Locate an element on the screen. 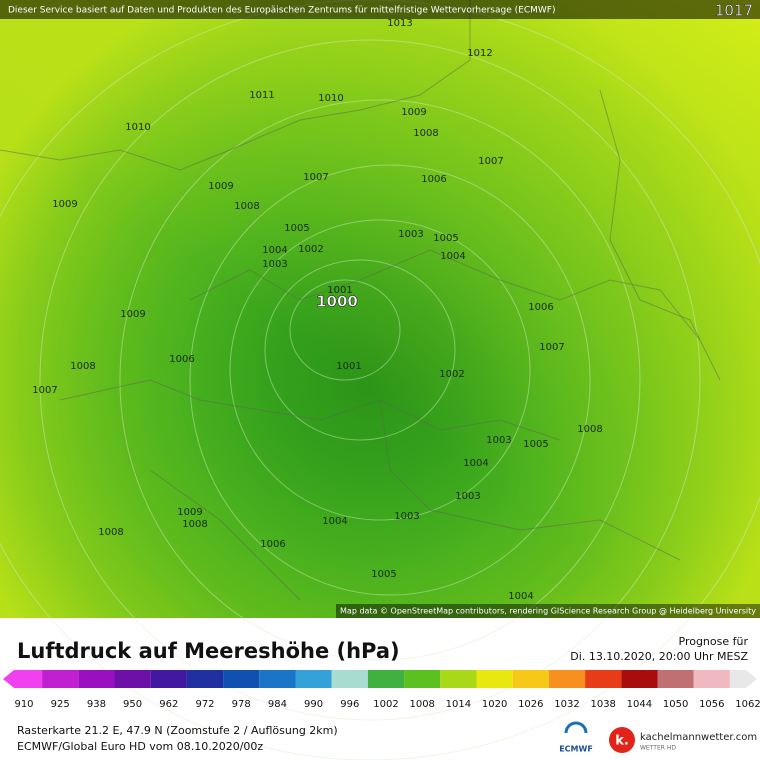  legend-title: Luftdruck auf Meereshöhe (hPa) is located at coordinates (208, 651).